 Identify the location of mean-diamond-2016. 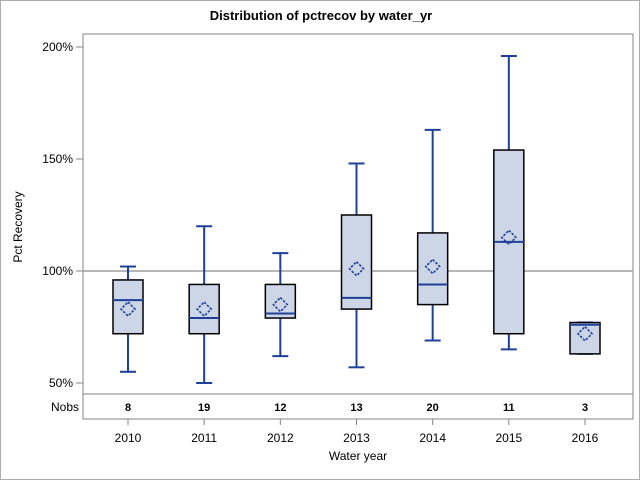
(585, 333).